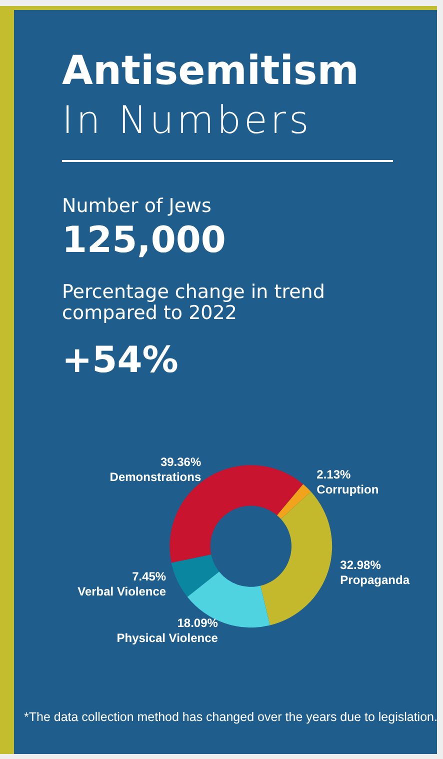  I want to click on chart-title: Antisemitism, so click(210, 71).